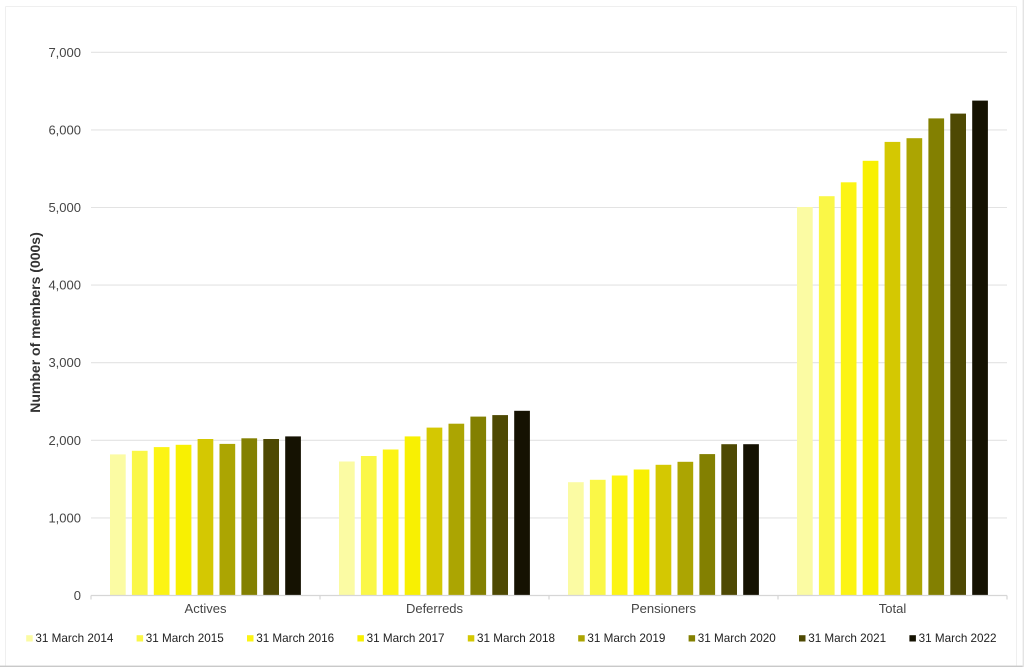 This screenshot has width=1024, height=667. I want to click on svg-text: 3,000, so click(64, 362).